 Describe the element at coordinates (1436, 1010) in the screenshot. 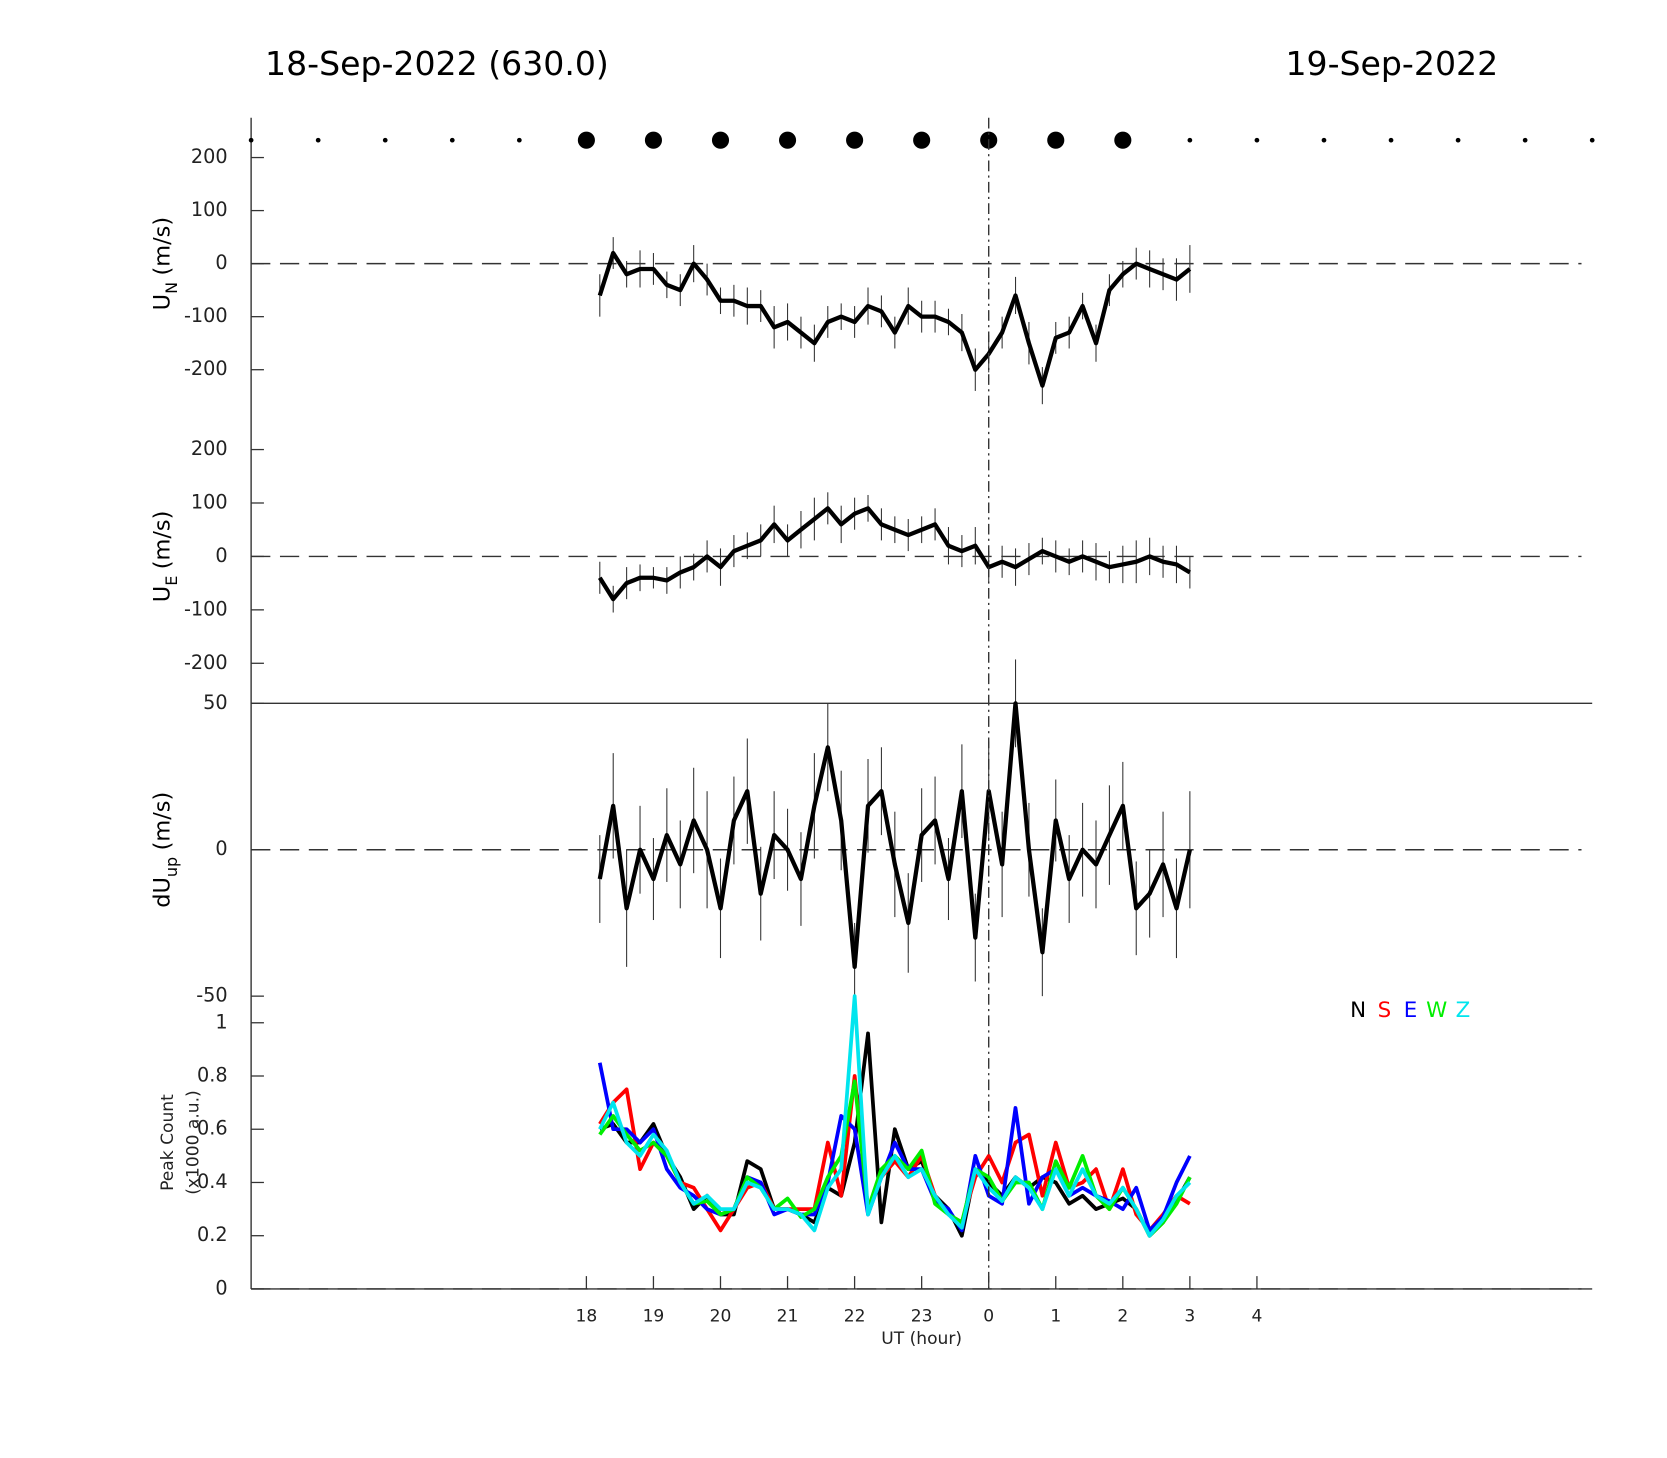

I see `legend-entry: W` at that location.